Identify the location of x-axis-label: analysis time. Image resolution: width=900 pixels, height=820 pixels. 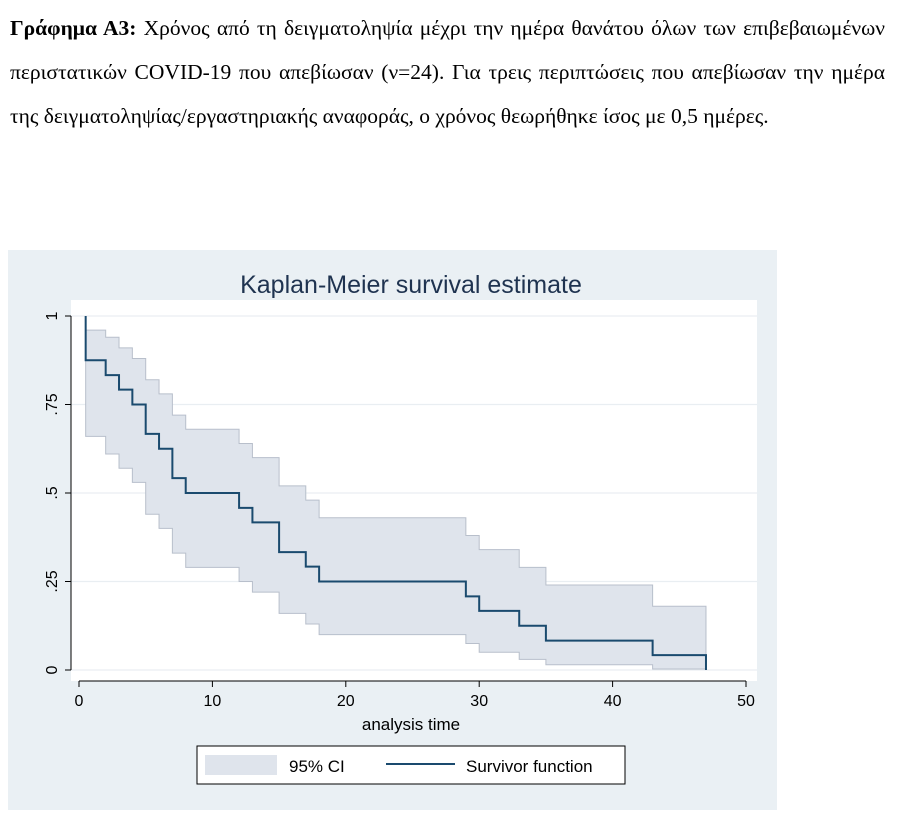
(411, 724).